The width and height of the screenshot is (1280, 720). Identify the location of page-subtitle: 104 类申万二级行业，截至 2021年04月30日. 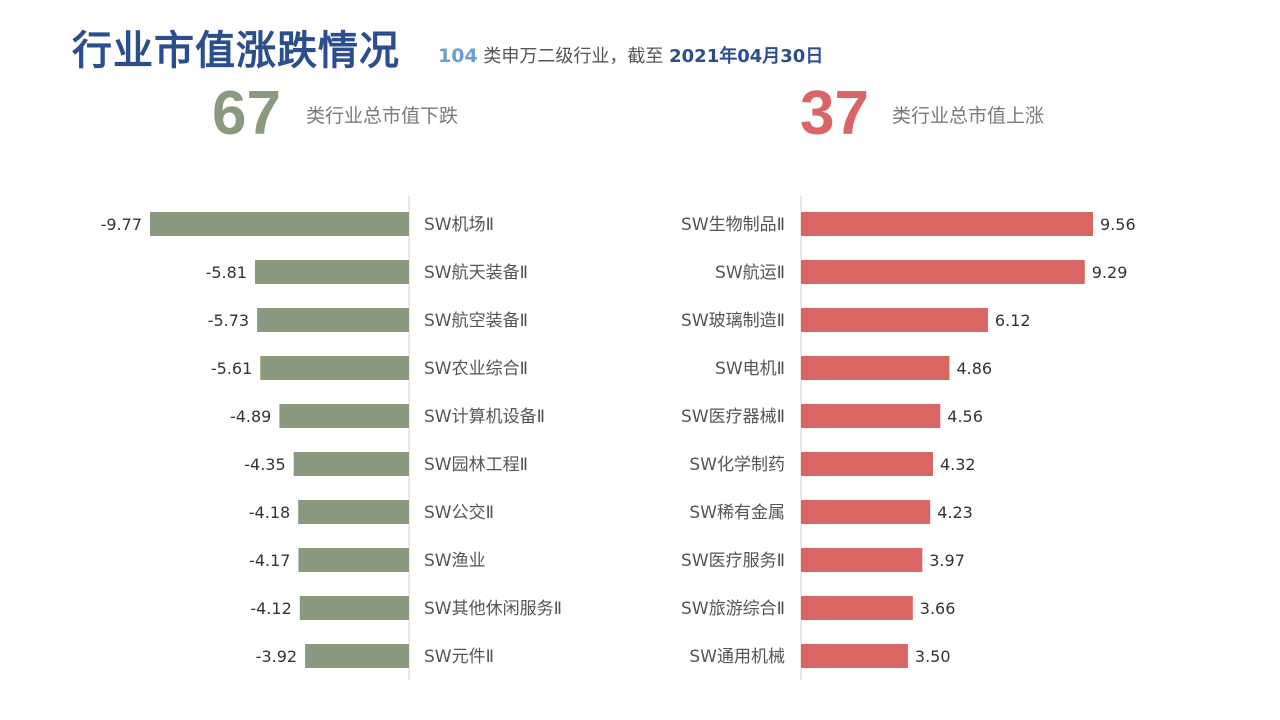
(630, 55).